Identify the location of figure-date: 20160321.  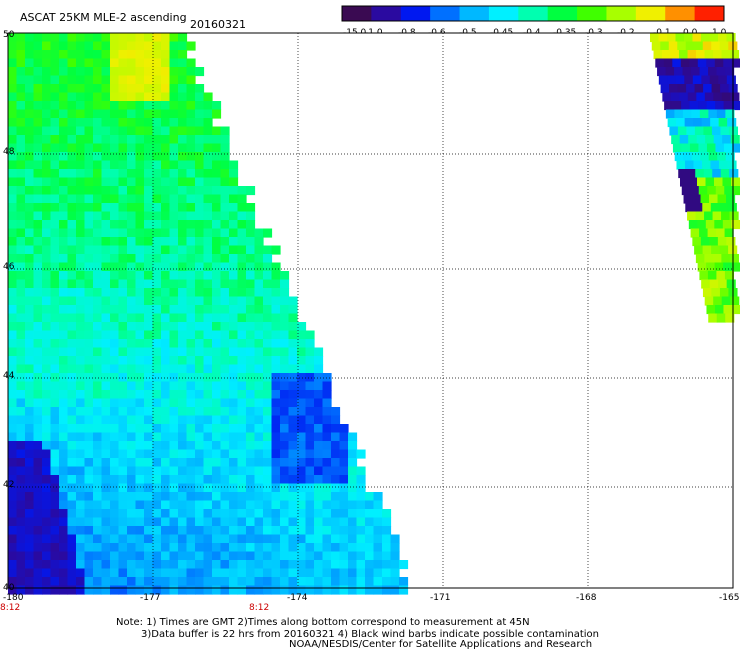
(218, 24).